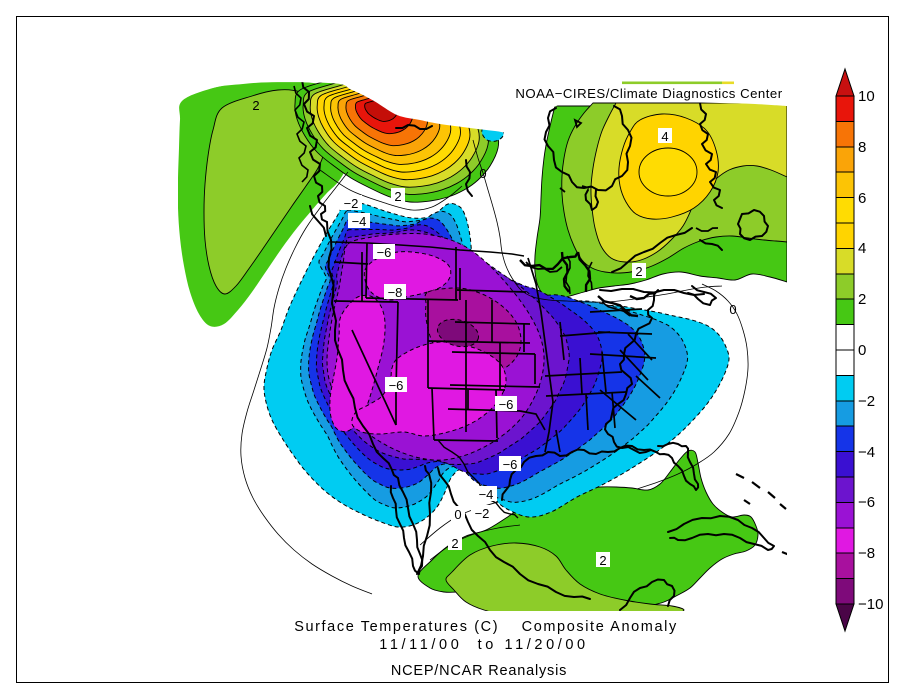  What do you see at coordinates (479, 671) in the screenshot?
I see `svg-text: NCEP/NCAR Reanalysis` at bounding box center [479, 671].